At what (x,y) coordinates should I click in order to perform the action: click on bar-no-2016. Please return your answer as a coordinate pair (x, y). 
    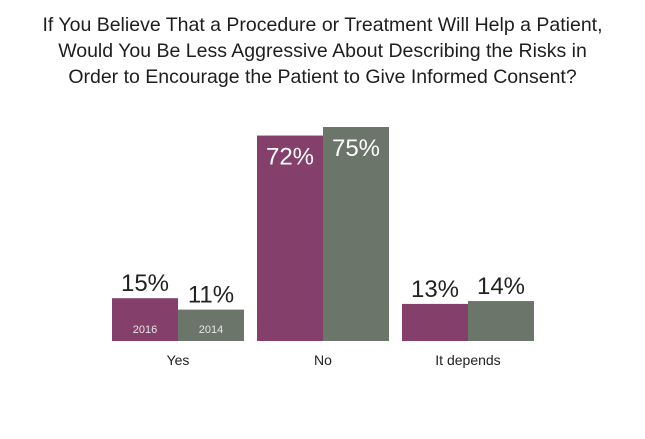
    Looking at the image, I should click on (290, 238).